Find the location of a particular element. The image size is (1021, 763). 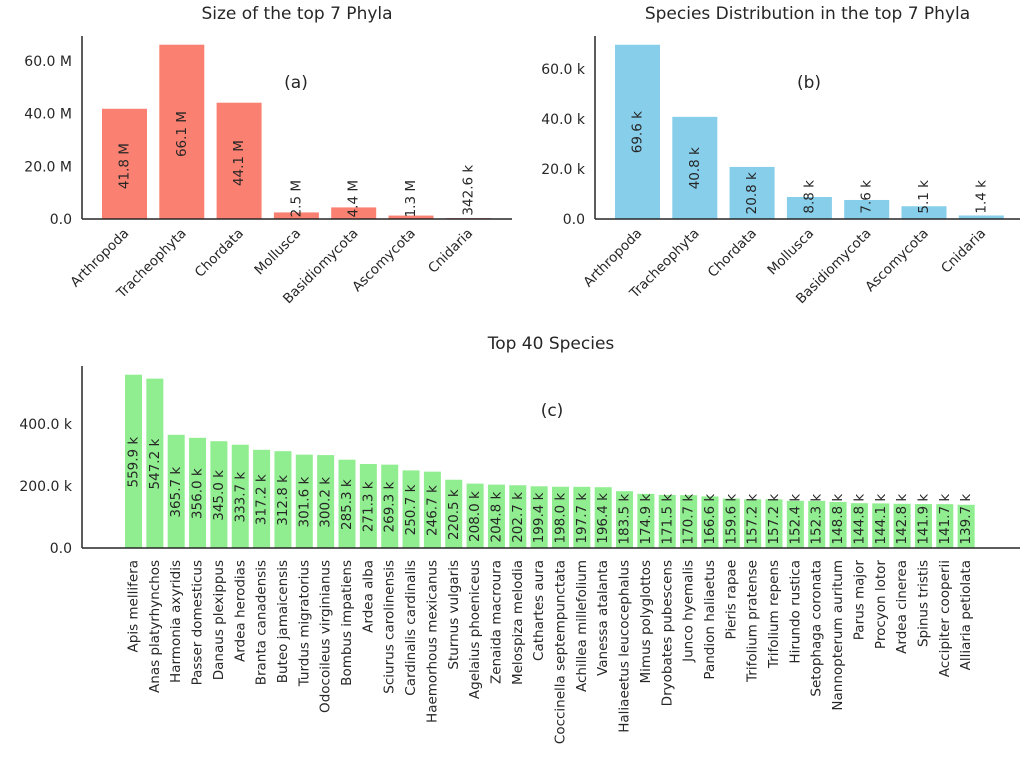

chart-title: Species Distribution in the top 7 Phyla is located at coordinates (807, 14).